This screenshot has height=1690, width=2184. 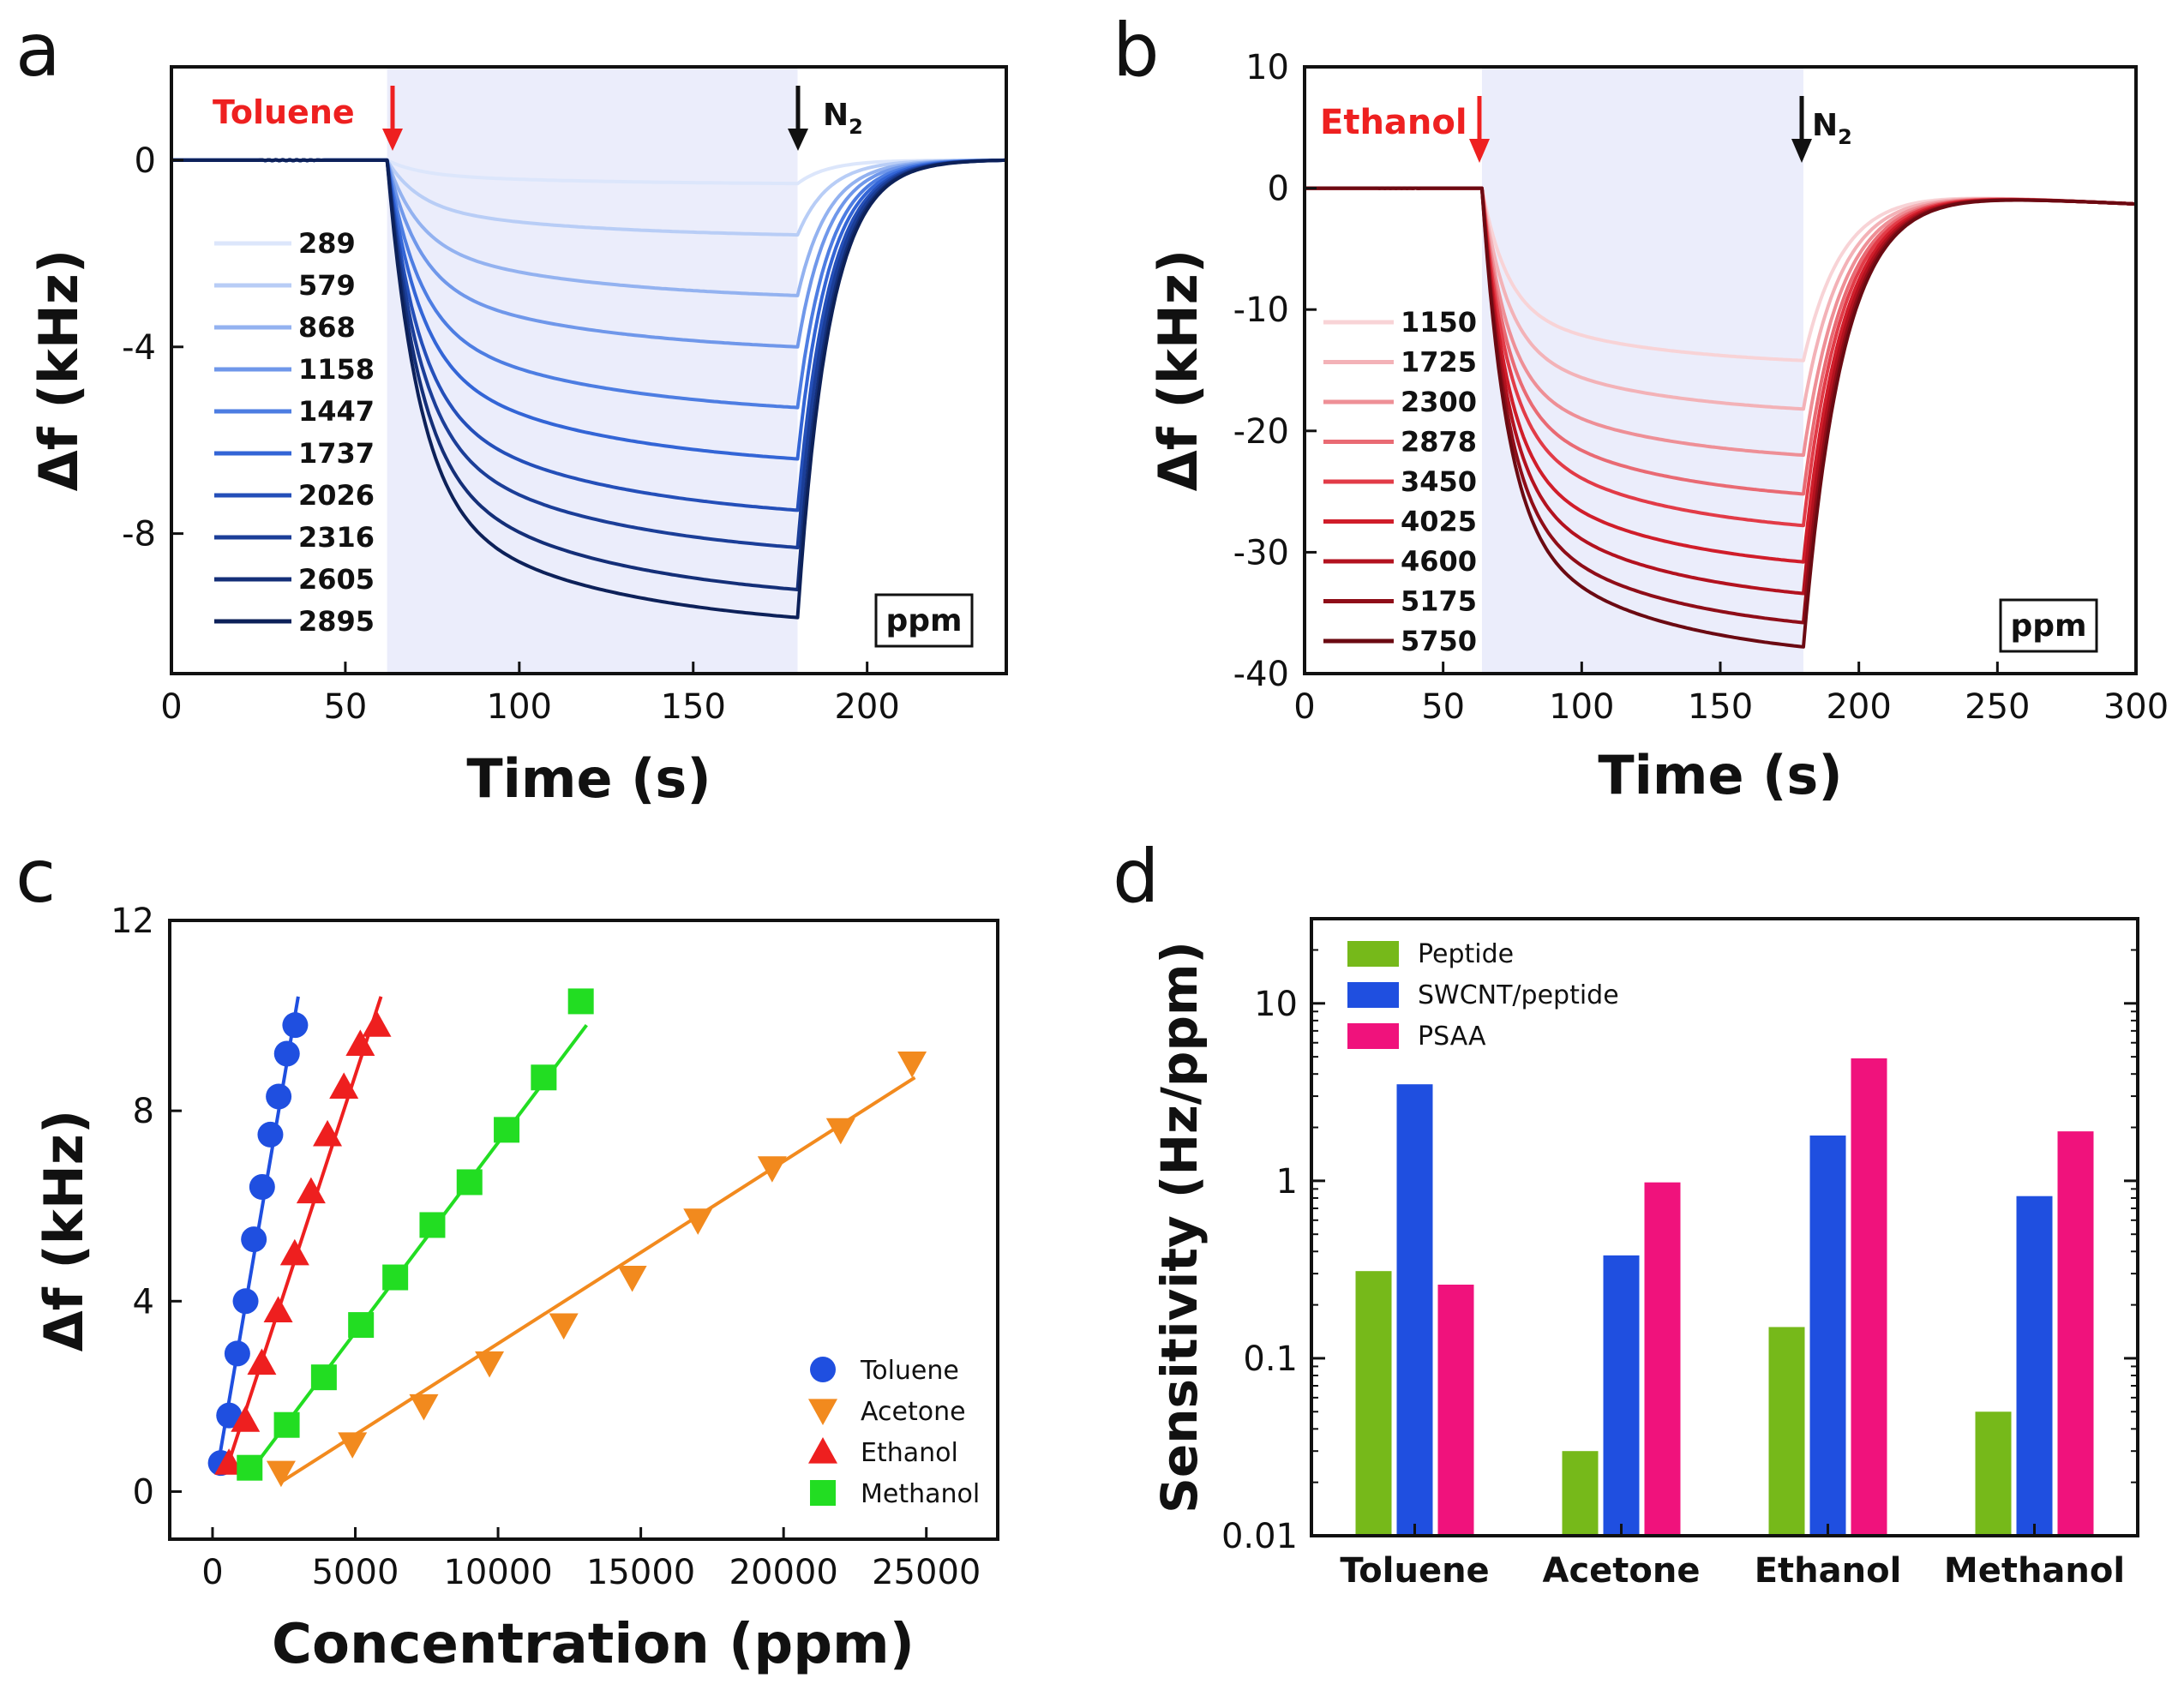 I want to click on x-tick-label: 300, so click(x=2136, y=707).